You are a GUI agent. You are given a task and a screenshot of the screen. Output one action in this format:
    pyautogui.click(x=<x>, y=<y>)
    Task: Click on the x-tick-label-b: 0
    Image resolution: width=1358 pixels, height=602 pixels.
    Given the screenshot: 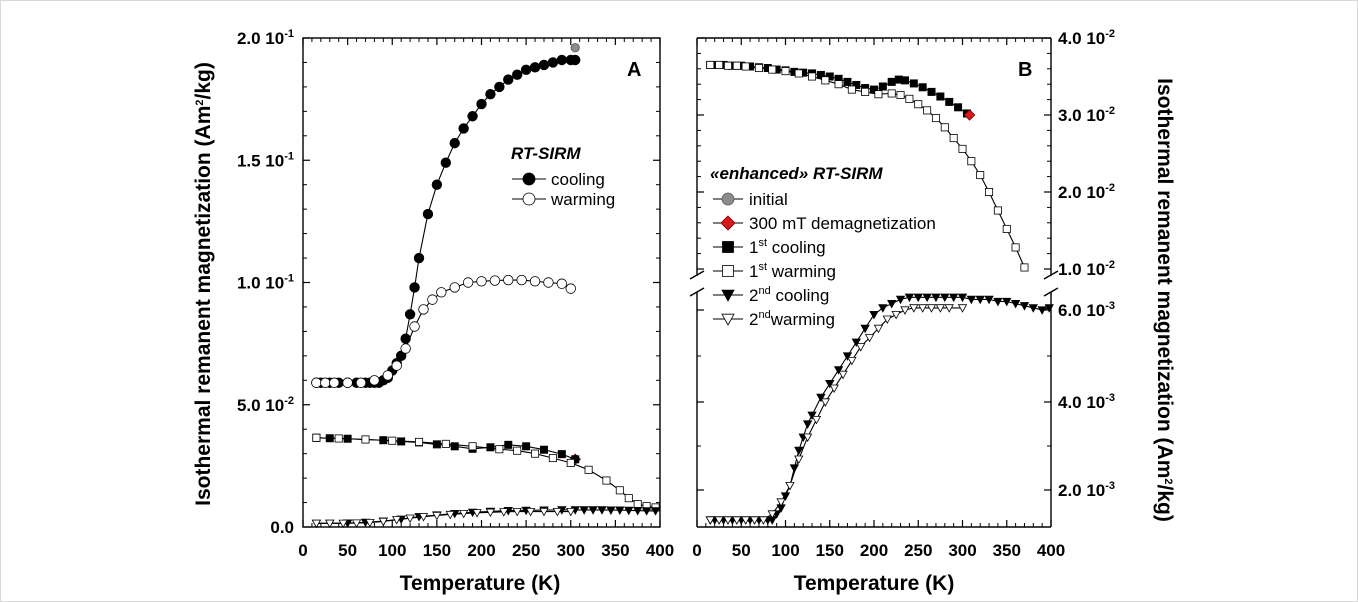 What is the action you would take?
    pyautogui.click(x=696, y=550)
    